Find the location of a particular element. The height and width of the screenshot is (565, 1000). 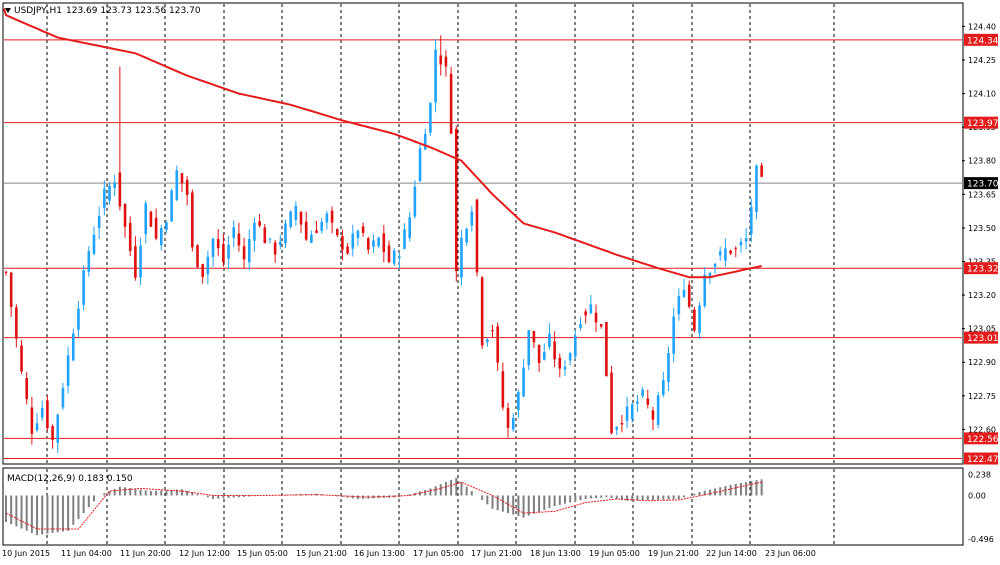

x-tick-label-3: 12 Jun 12:00 is located at coordinates (204, 553).